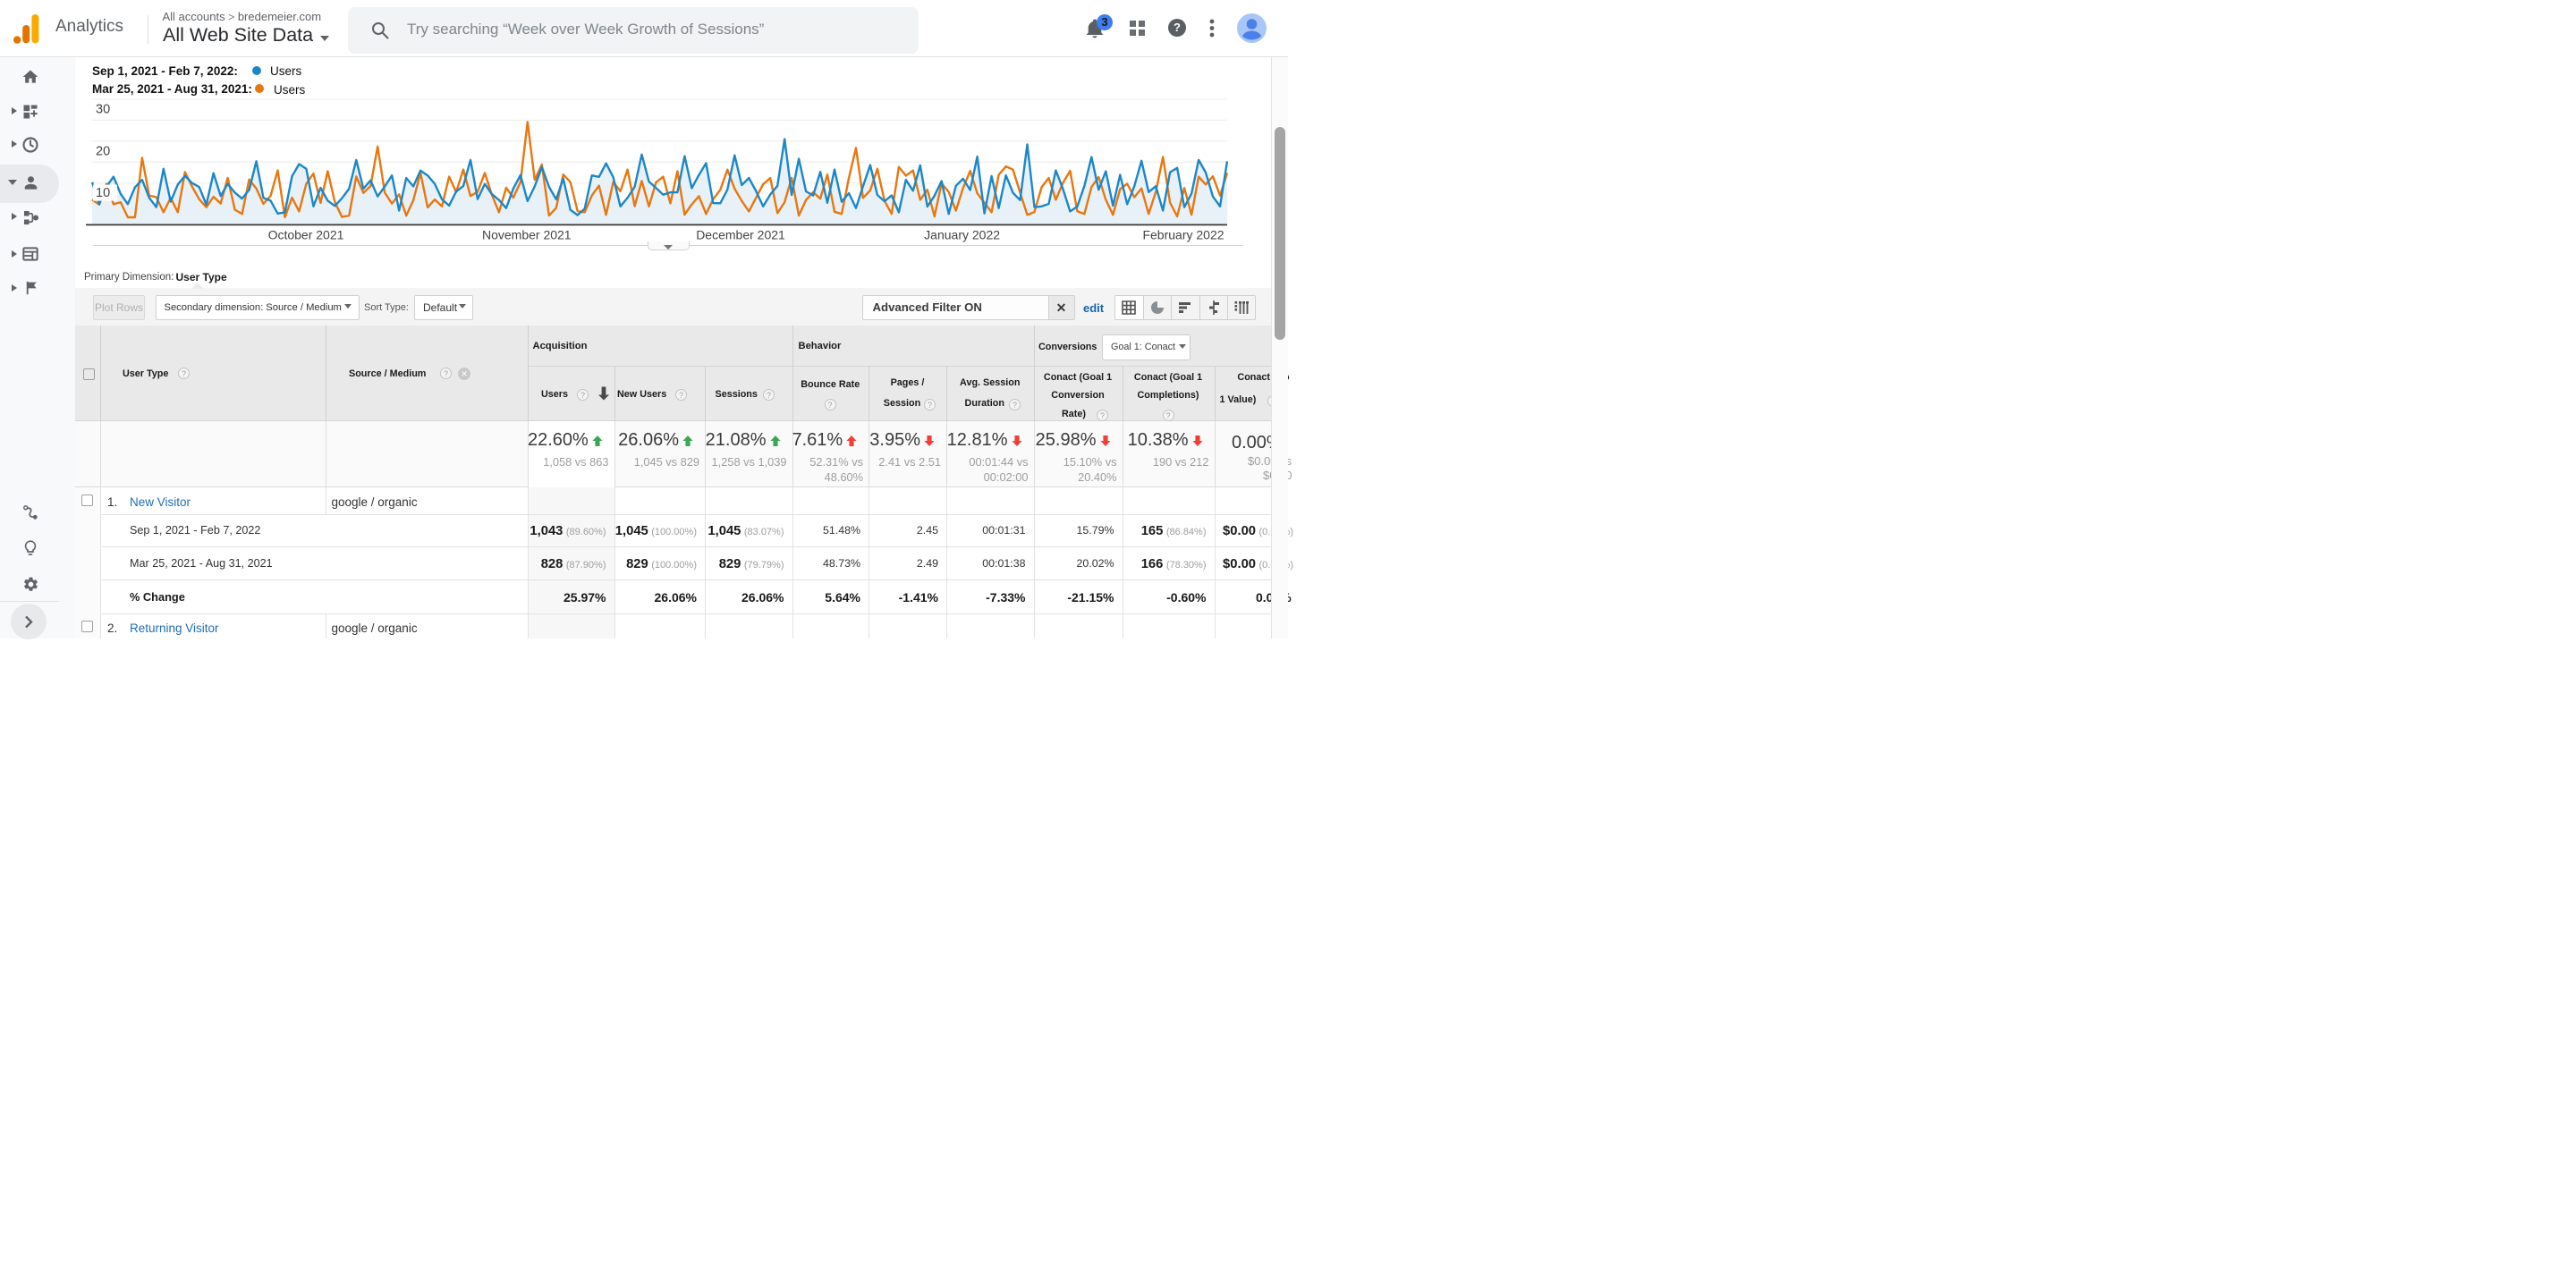 This screenshot has height=1277, width=2576. Describe the element at coordinates (306, 235) in the screenshot. I see `svg-text: October 2021` at that location.